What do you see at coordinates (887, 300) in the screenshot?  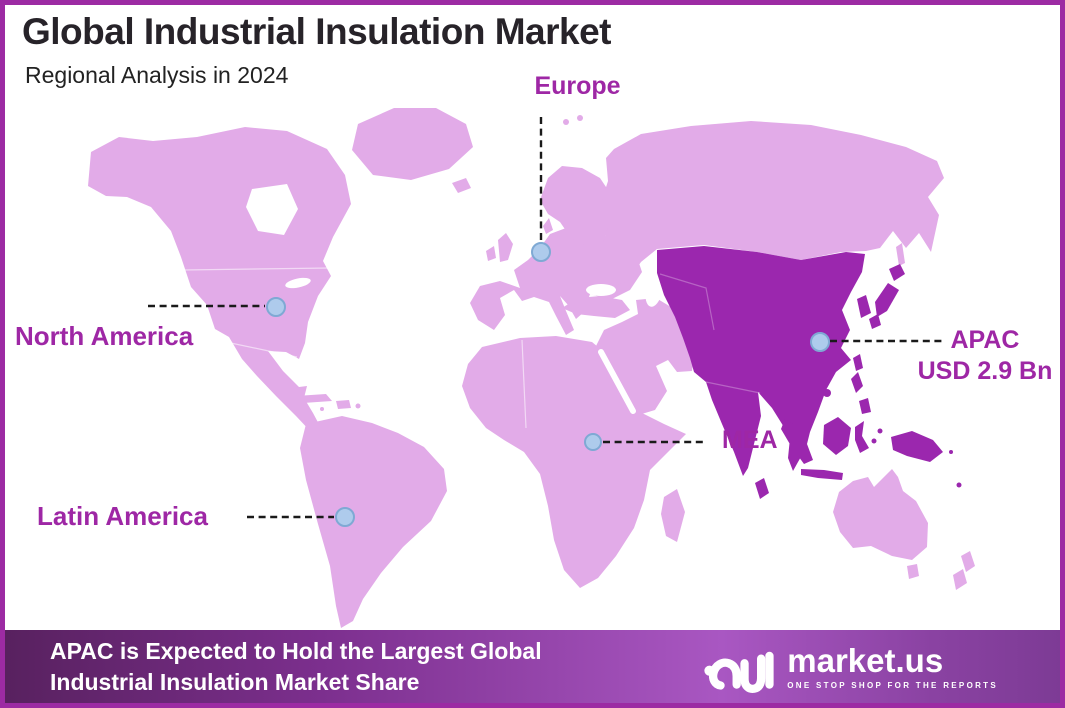 I see `island-honshu` at bounding box center [887, 300].